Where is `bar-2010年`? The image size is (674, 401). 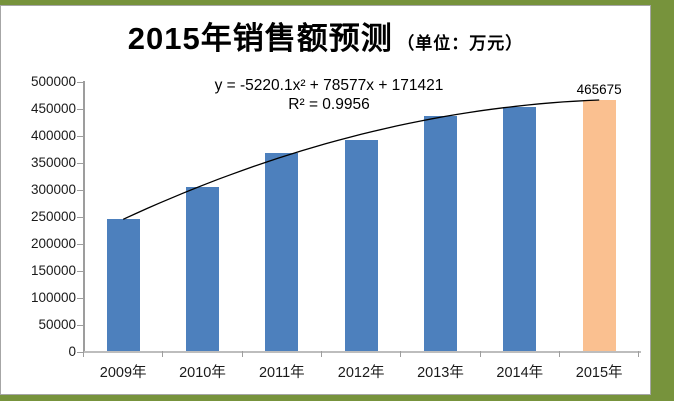 bar-2010年 is located at coordinates (203, 269).